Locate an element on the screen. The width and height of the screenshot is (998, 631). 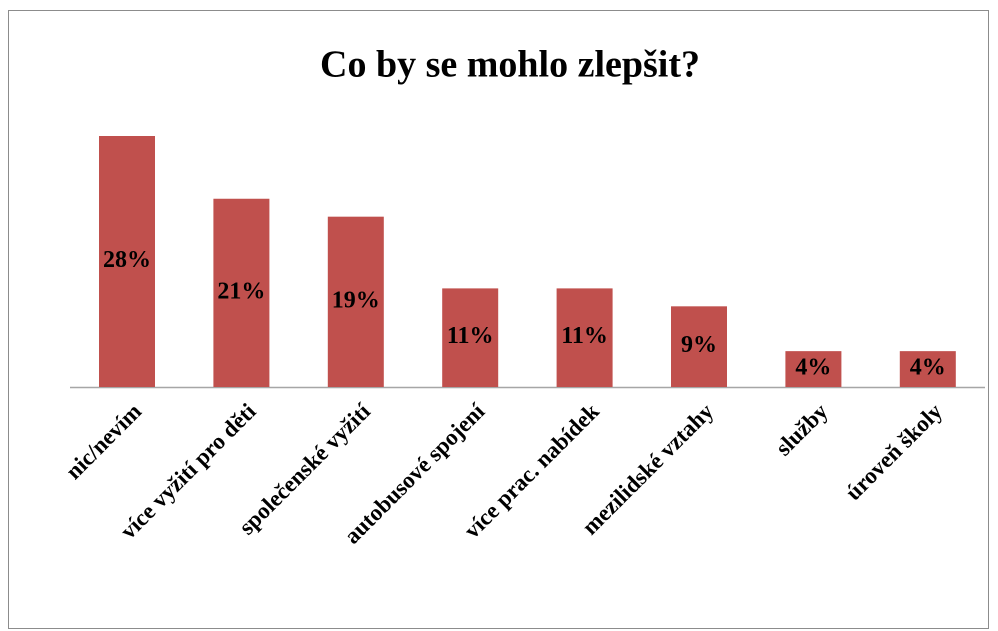
value-label: 19% is located at coordinates (356, 300).